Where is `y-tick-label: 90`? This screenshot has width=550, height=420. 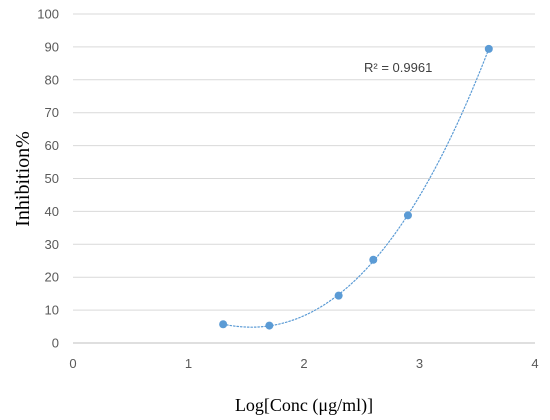
y-tick-label: 90 is located at coordinates (52, 46).